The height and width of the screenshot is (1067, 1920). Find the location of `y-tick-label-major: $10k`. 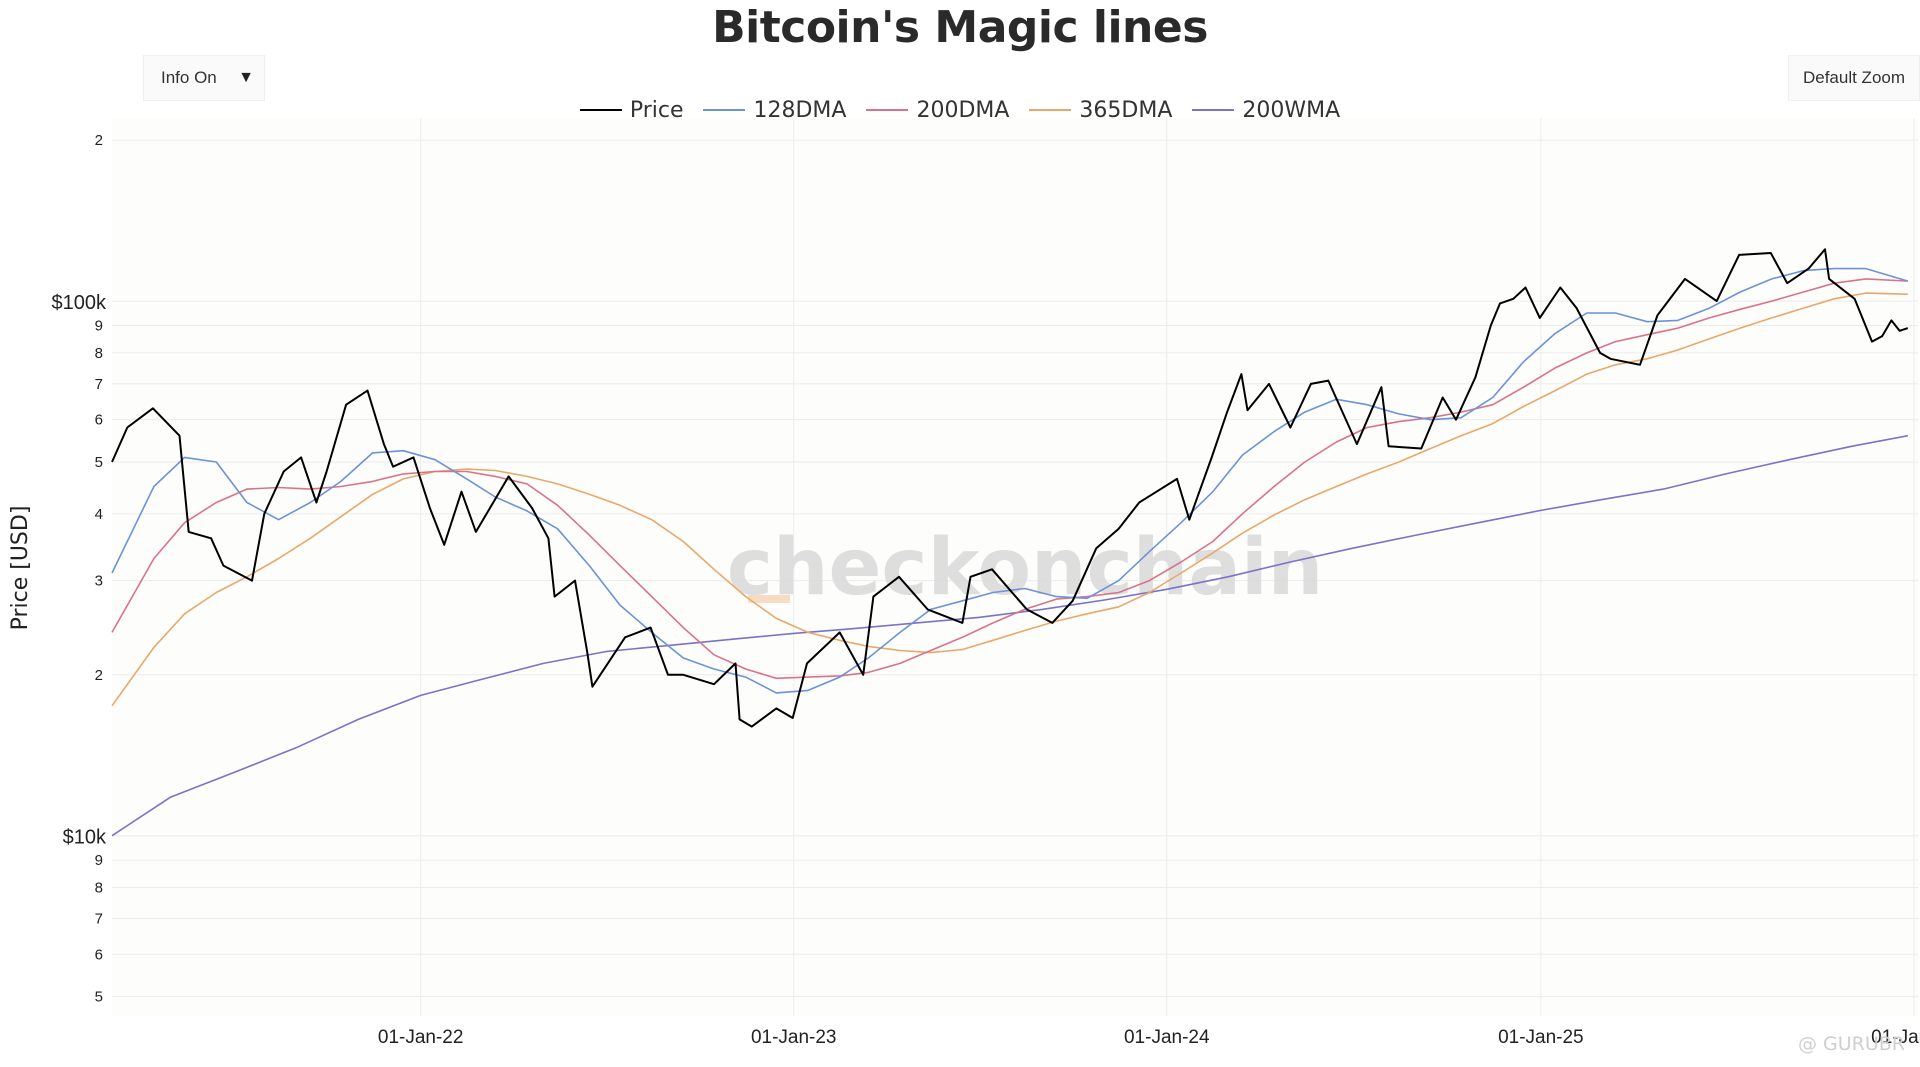

y-tick-label-major: $10k is located at coordinates (85, 838).